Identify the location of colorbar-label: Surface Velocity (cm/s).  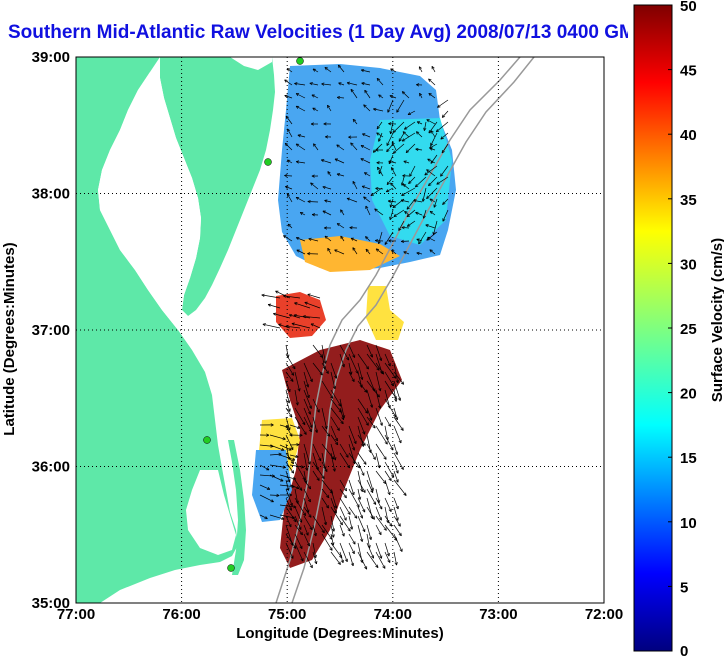
(716, 320).